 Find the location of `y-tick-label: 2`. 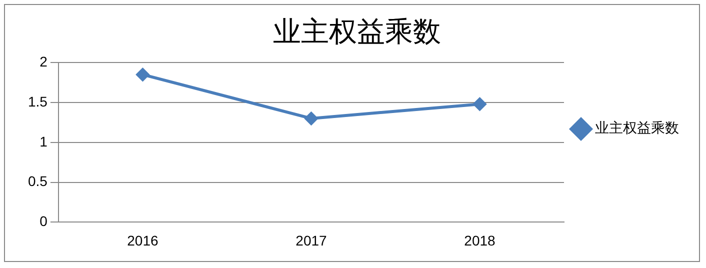

y-tick-label: 2 is located at coordinates (44, 61).